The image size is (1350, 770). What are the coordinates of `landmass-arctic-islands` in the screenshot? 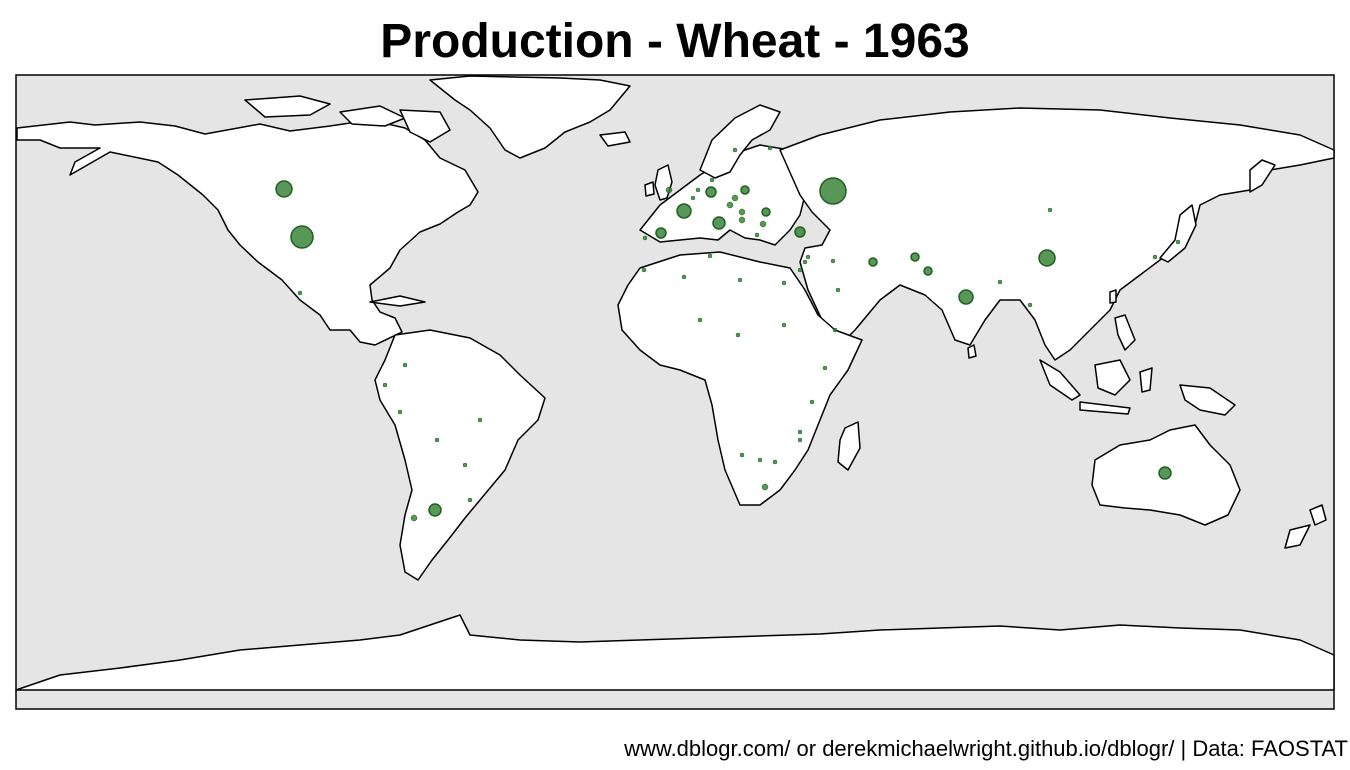 It's located at (287, 106).